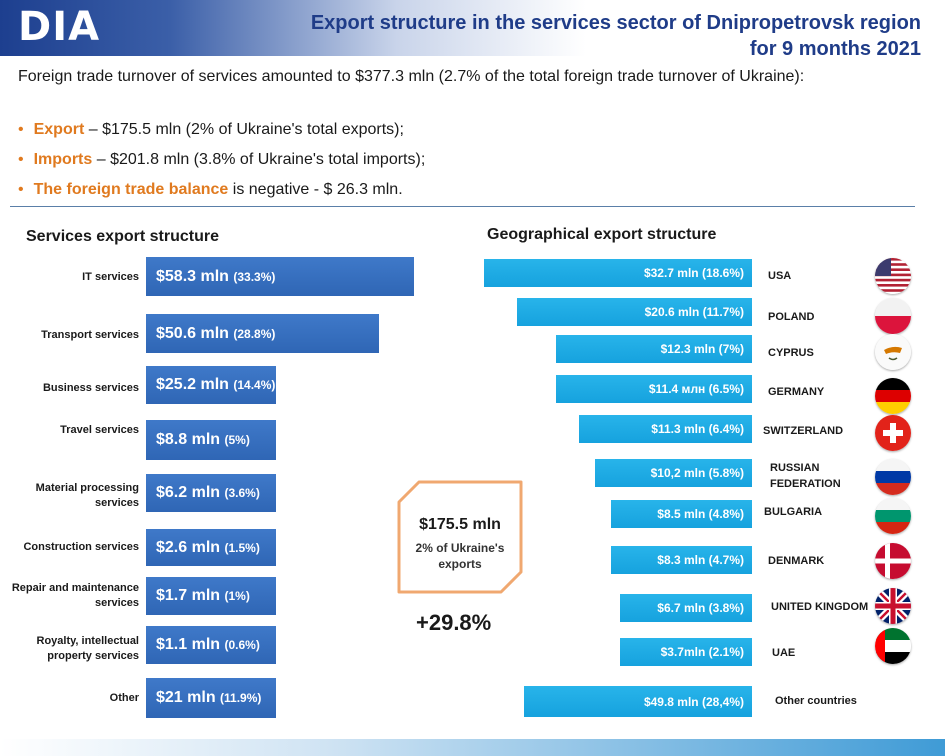 Image resolution: width=945 pixels, height=756 pixels. What do you see at coordinates (131, 189) in the screenshot?
I see `bullet-label: The foreign trade balance` at bounding box center [131, 189].